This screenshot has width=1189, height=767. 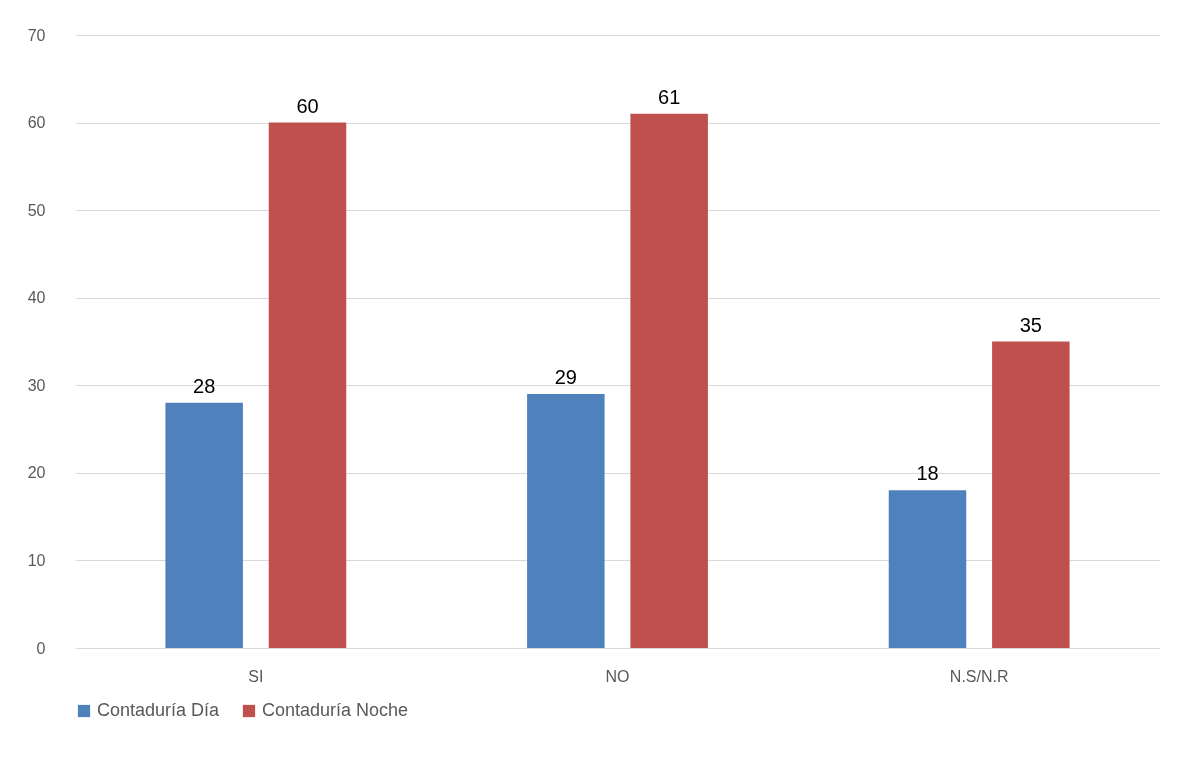 What do you see at coordinates (36, 473) in the screenshot?
I see `y-tick-label: 20` at bounding box center [36, 473].